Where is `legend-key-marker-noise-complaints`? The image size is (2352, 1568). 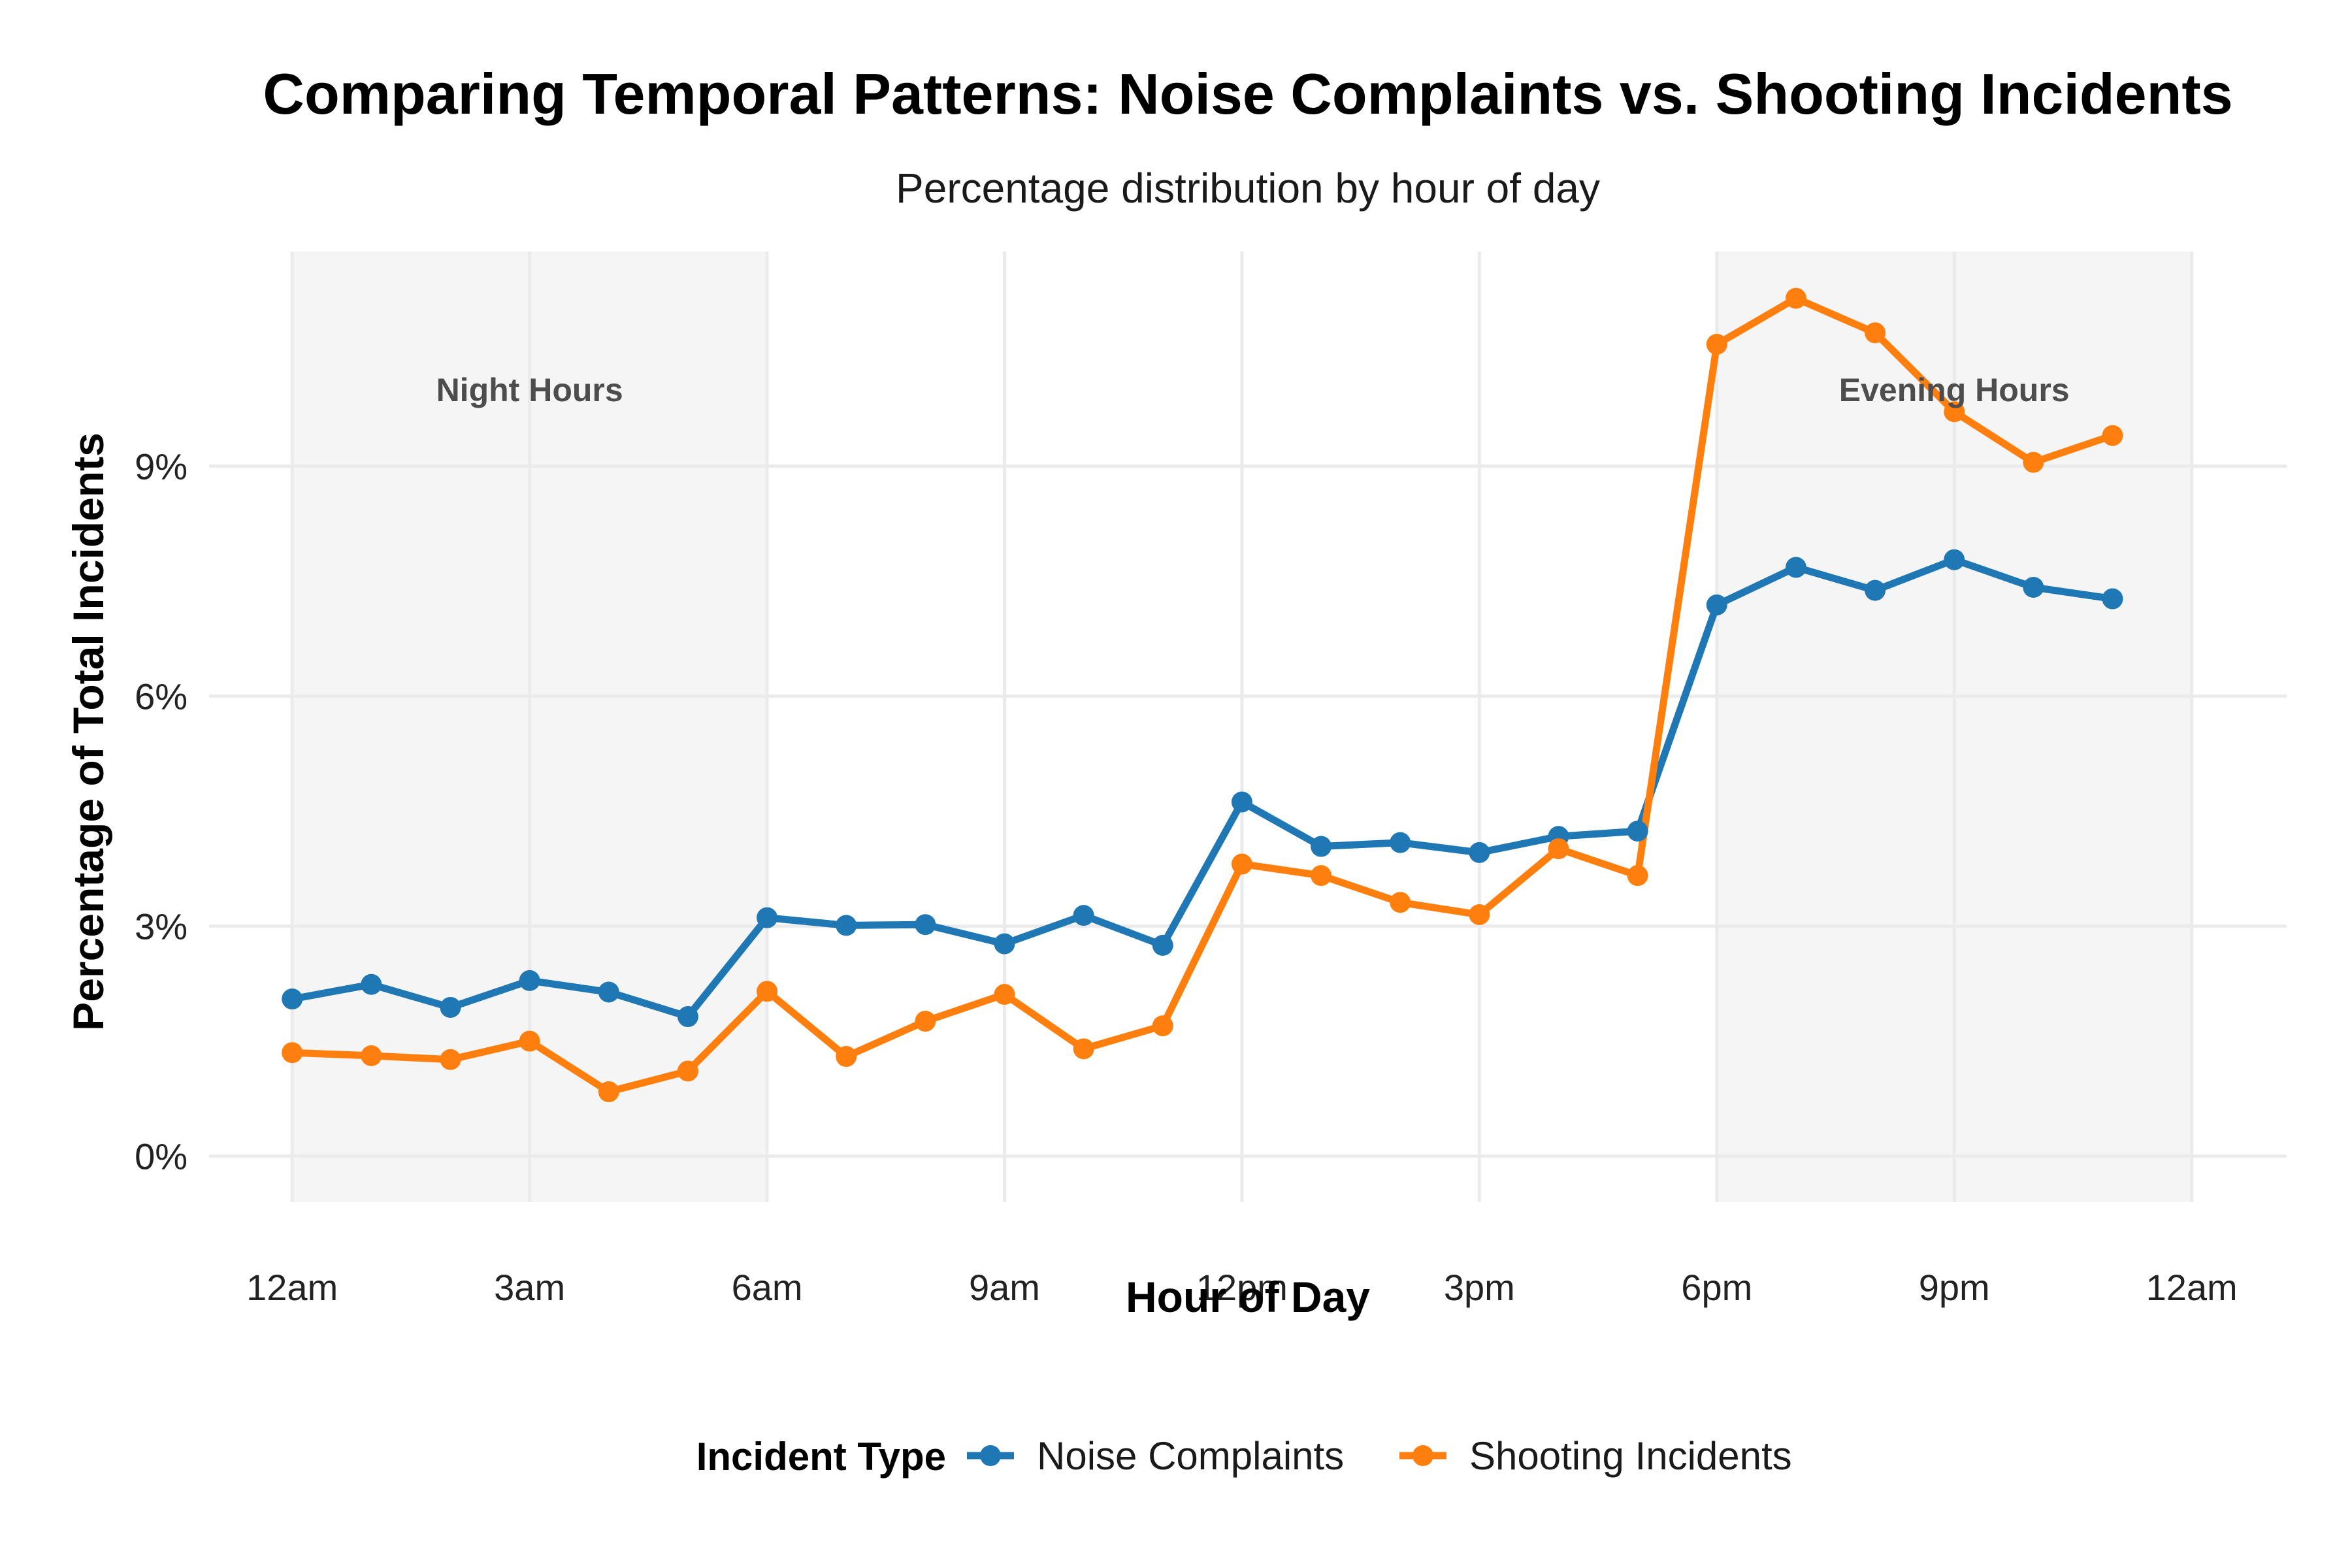
legend-key-marker-noise-complaints is located at coordinates (990, 1455).